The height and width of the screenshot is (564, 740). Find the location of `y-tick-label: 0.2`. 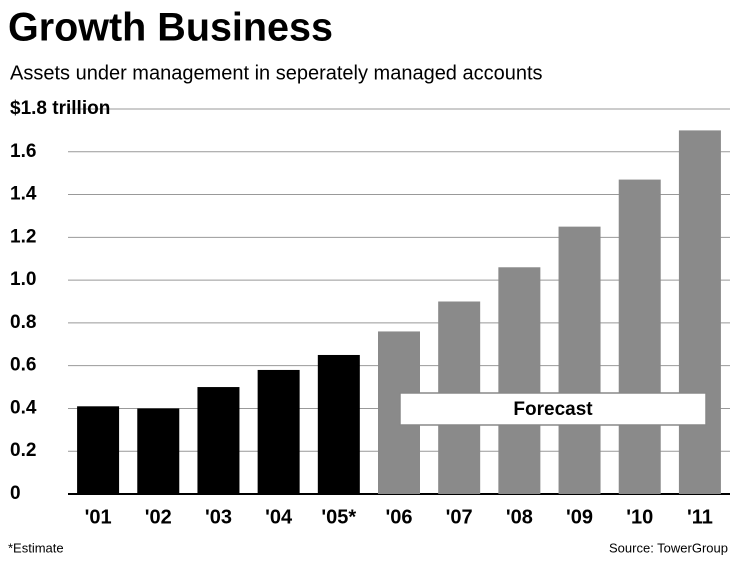

y-tick-label: 0.2 is located at coordinates (23, 450).